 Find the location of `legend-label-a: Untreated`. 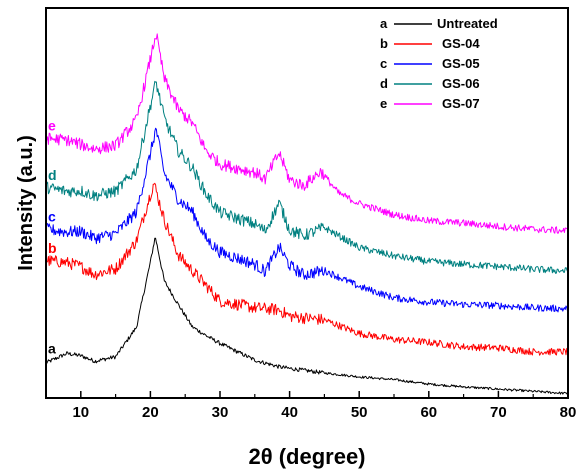

legend-label-a: Untreated is located at coordinates (467, 23).